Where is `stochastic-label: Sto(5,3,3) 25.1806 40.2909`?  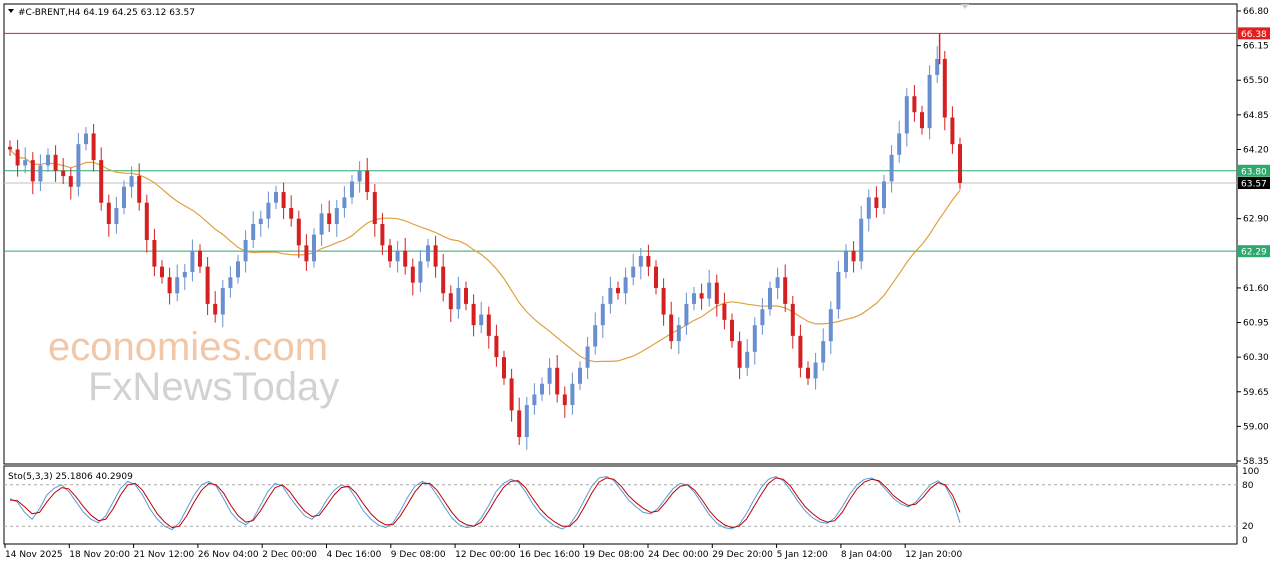
stochastic-label: Sto(5,3,3) 25.1806 40.2909 is located at coordinates (70, 477).